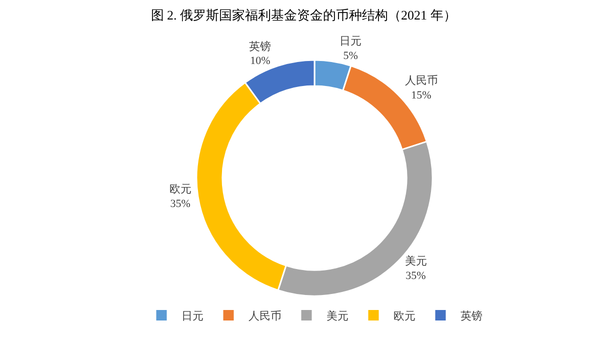 The height and width of the screenshot is (342, 607). What do you see at coordinates (421, 81) in the screenshot?
I see `slice-label: 人民币` at bounding box center [421, 81].